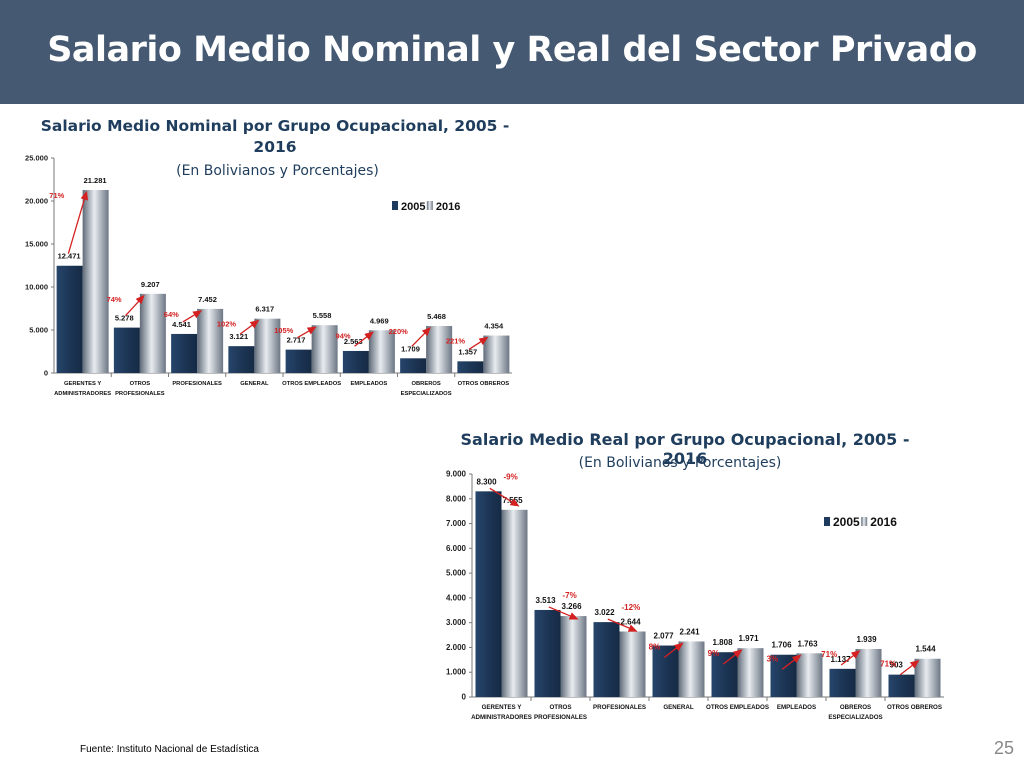  I want to click on change-label: 8%, so click(655, 646).